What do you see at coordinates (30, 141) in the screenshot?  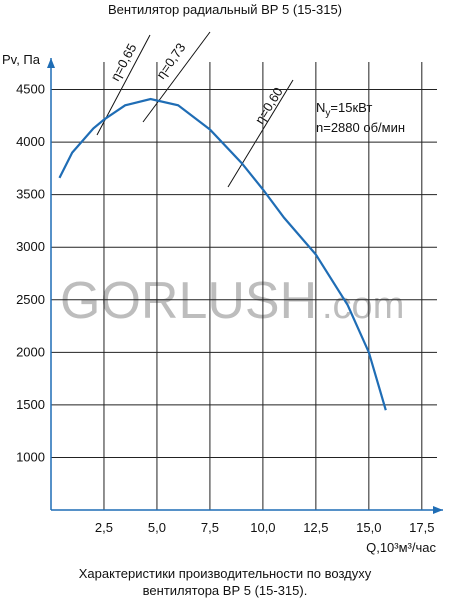 I see `y-tick-label: 4000` at bounding box center [30, 141].